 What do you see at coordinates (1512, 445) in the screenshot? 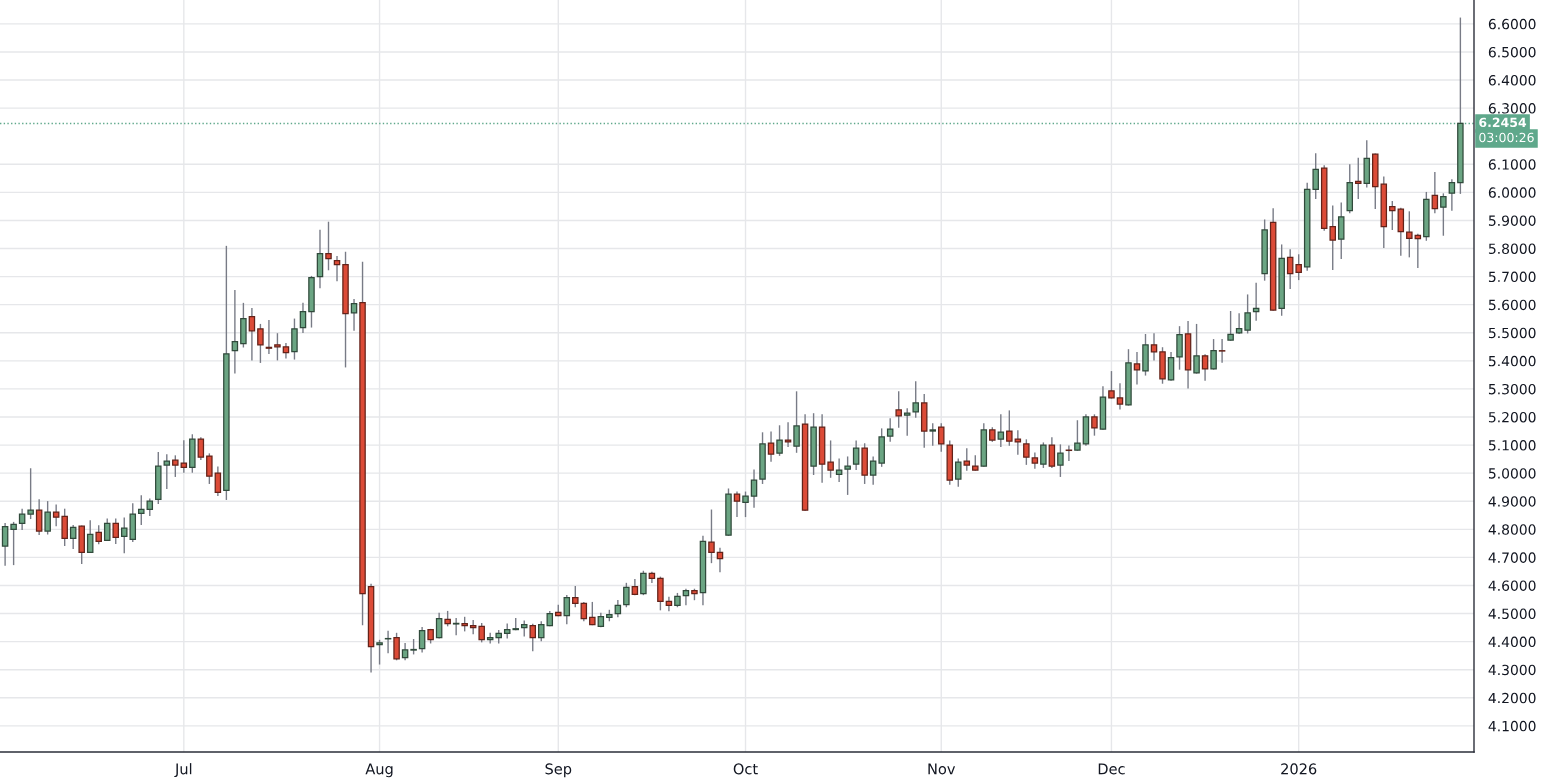
I see `y-tick-label: 5.1000` at bounding box center [1512, 445].